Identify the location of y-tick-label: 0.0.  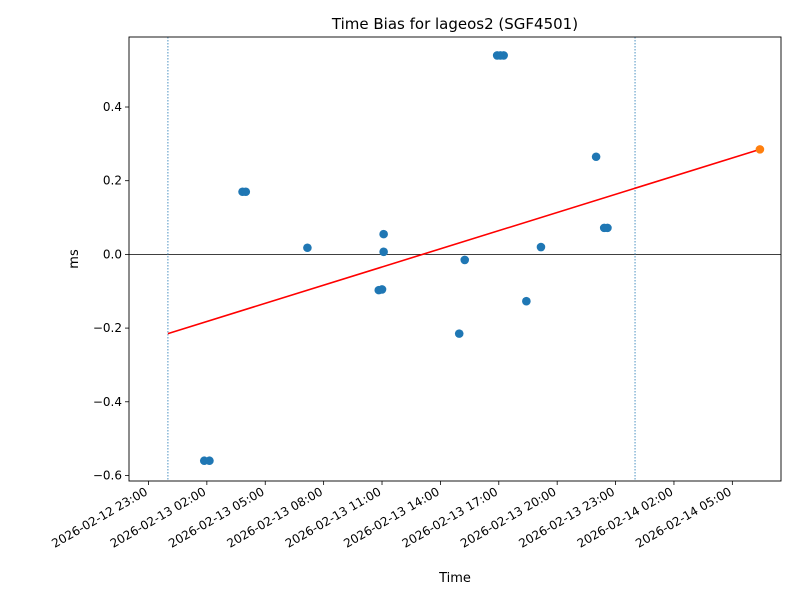
(112, 254).